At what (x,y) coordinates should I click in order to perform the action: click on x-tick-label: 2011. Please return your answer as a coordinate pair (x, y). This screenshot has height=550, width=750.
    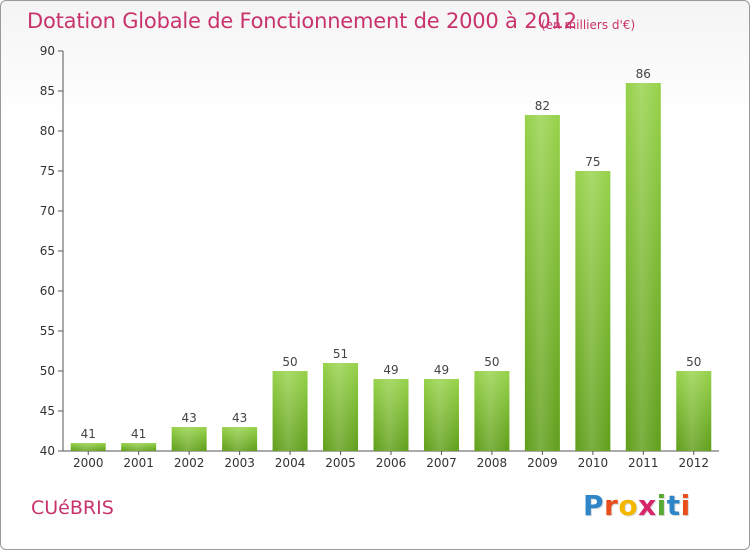
    Looking at the image, I should click on (643, 463).